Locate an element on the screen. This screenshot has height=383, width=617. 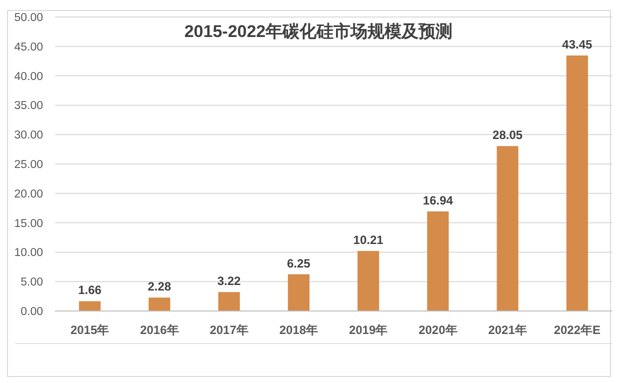
x-tick-label: 2016年 is located at coordinates (159, 330).